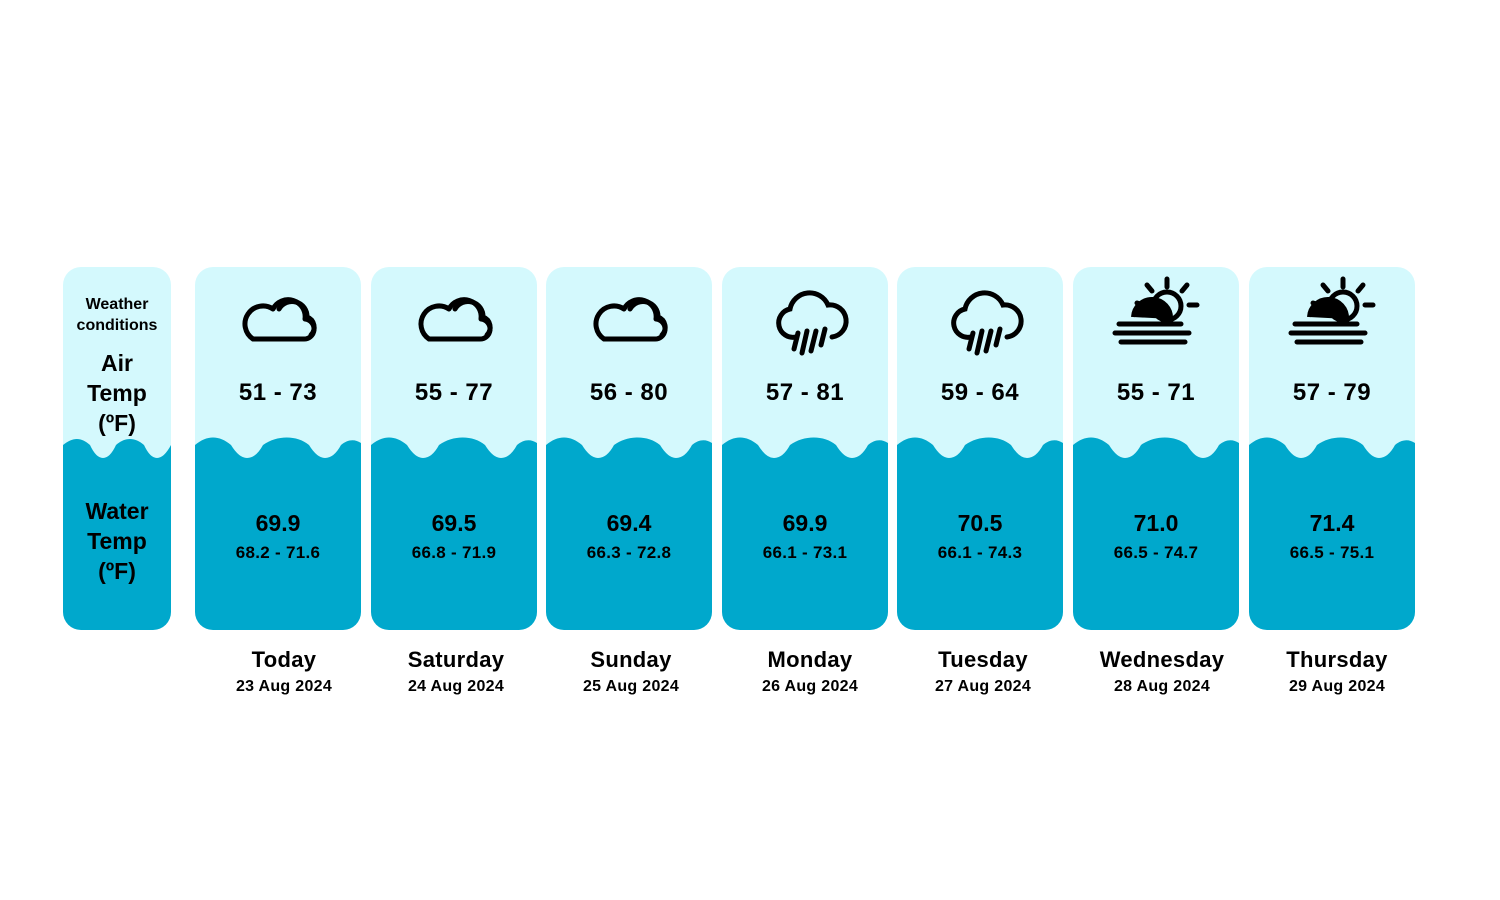 The height and width of the screenshot is (900, 1500). What do you see at coordinates (454, 552) in the screenshot?
I see `water-temp-range: 66.8 - 71.9` at bounding box center [454, 552].